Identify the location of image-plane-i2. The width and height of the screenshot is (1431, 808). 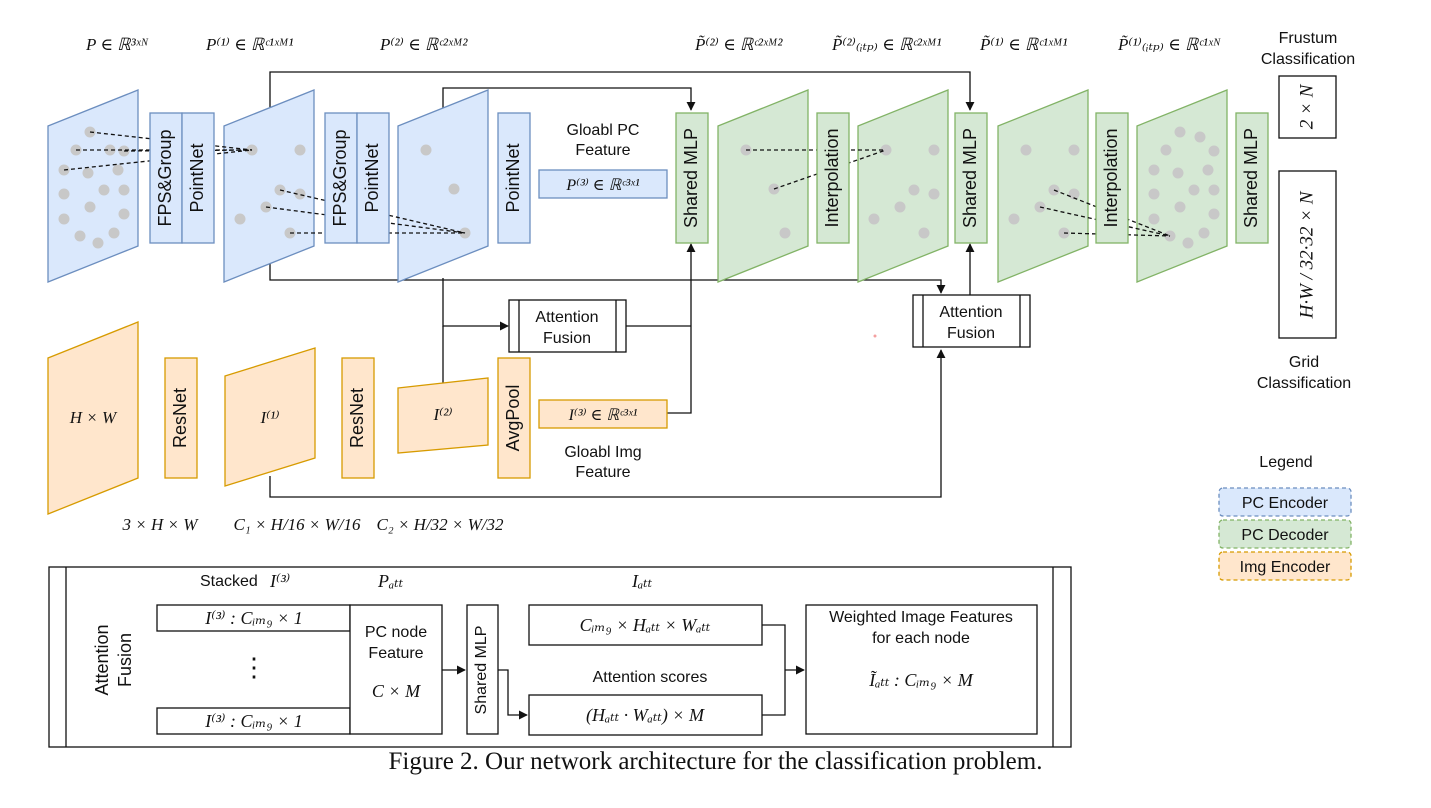
(443, 415).